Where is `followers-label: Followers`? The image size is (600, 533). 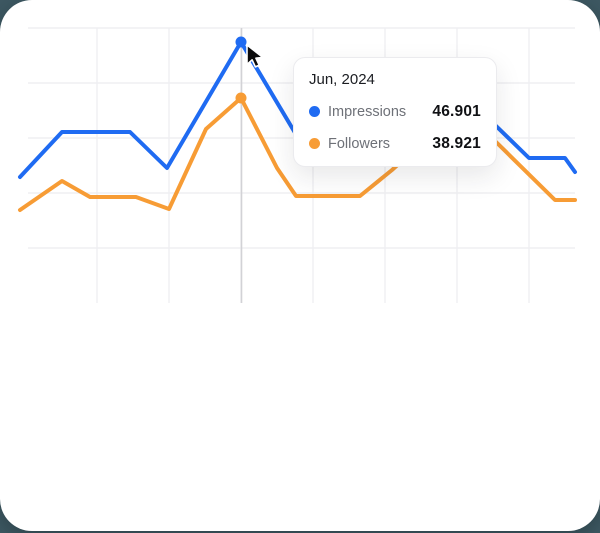
followers-label: Followers is located at coordinates (359, 143).